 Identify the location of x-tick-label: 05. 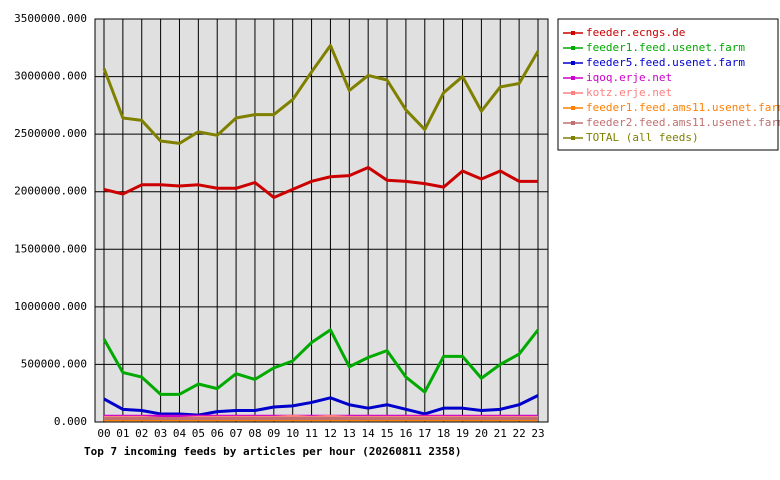
(198, 433).